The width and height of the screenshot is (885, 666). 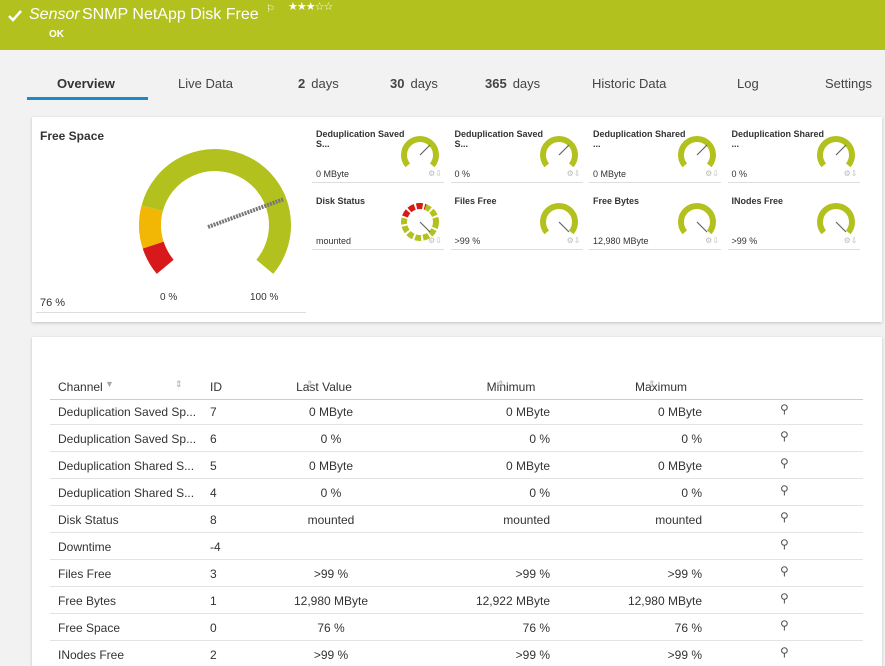 I want to click on priority-stars: ★★★☆☆, so click(x=310, y=6).